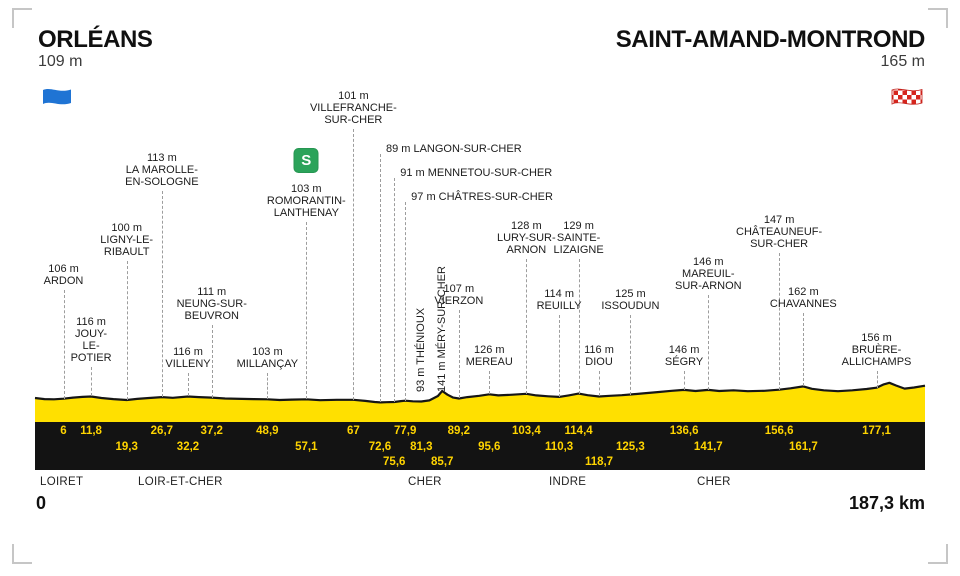 The height and width of the screenshot is (576, 960). What do you see at coordinates (708, 446) in the screenshot?
I see `km-marker: 141,7` at bounding box center [708, 446].